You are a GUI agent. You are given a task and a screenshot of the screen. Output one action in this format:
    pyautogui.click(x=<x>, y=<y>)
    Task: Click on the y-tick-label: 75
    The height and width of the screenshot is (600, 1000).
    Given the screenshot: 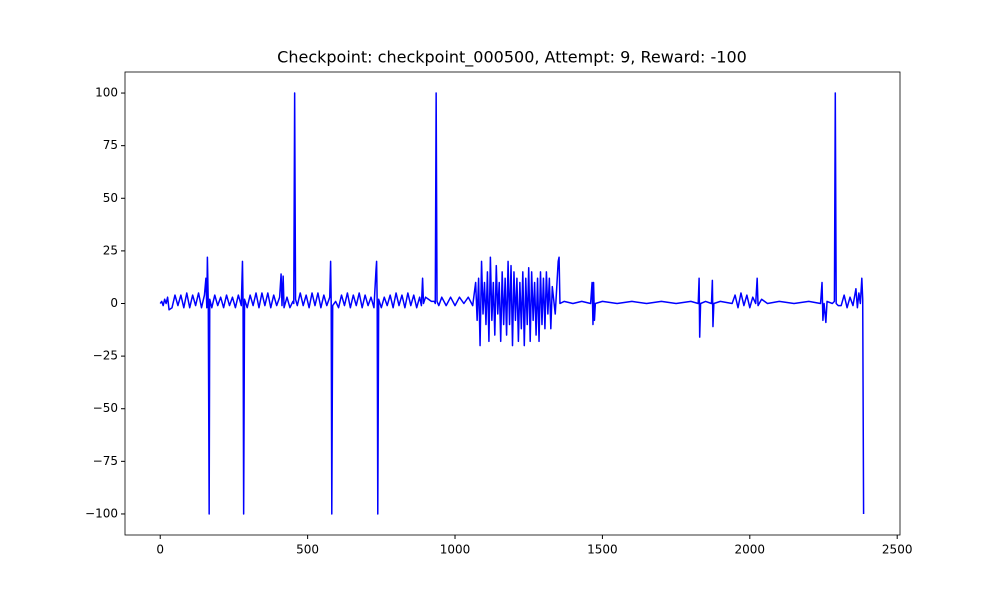 What is the action you would take?
    pyautogui.click(x=110, y=145)
    